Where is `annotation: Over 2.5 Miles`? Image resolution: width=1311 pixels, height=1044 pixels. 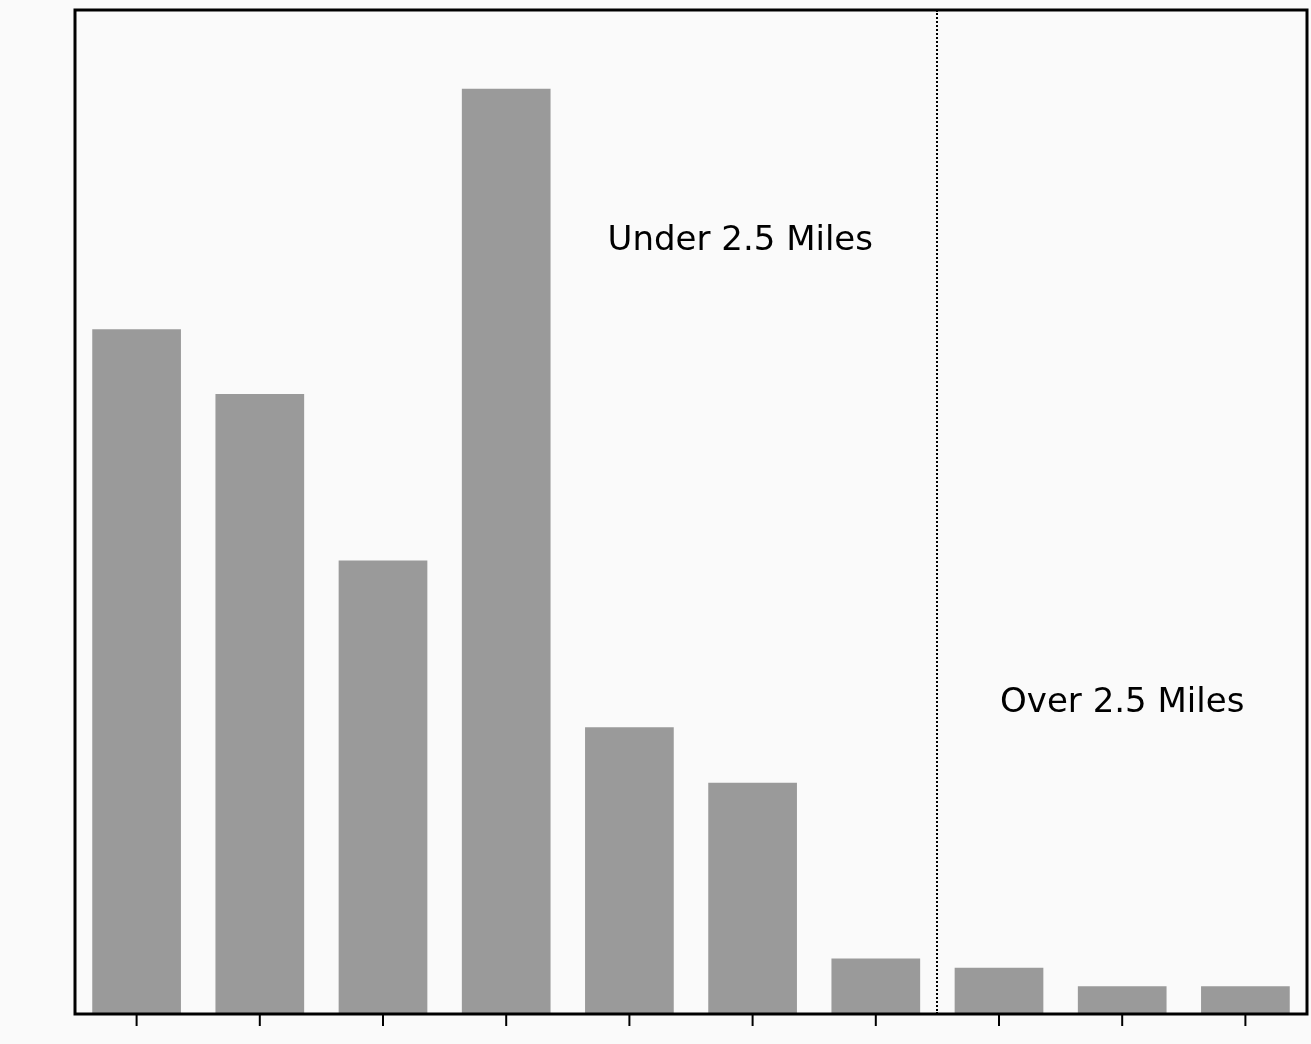 annotation: Over 2.5 Miles is located at coordinates (1122, 699).